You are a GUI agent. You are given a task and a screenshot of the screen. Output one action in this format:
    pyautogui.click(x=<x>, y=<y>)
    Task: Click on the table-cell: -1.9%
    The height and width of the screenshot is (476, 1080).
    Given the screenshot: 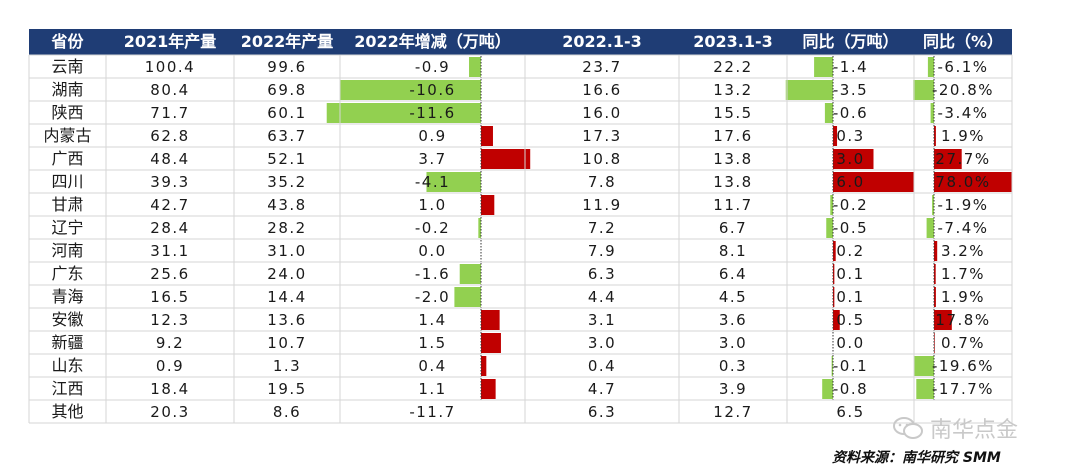 What is the action you would take?
    pyautogui.click(x=962, y=205)
    